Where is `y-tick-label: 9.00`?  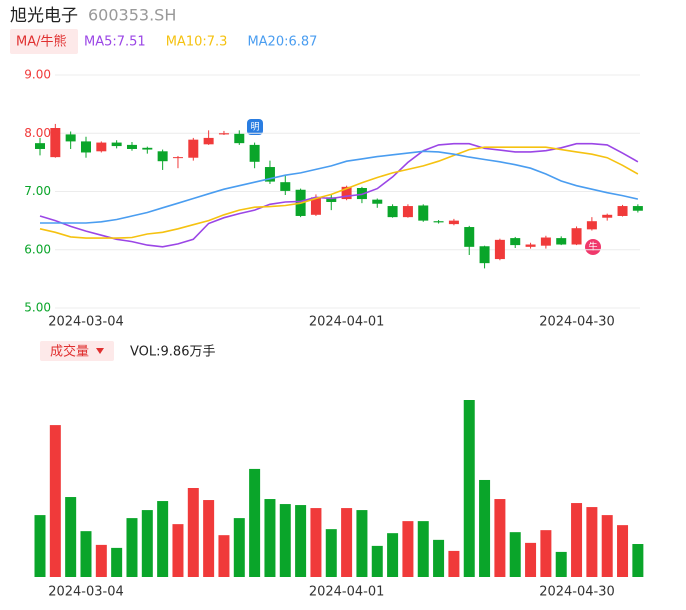 y-tick-label: 9.00 is located at coordinates (37, 75).